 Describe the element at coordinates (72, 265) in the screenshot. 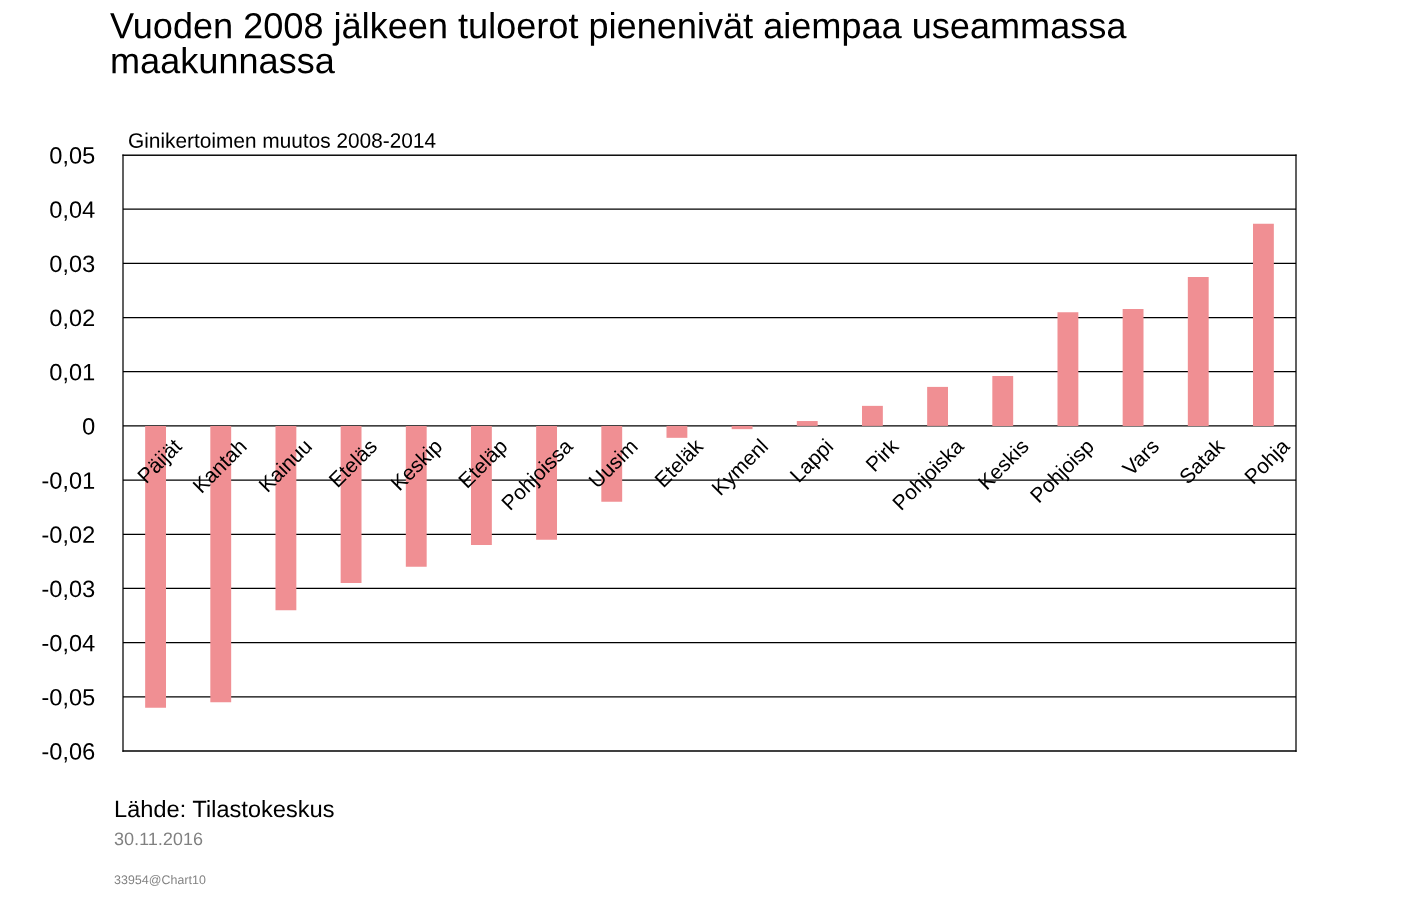

I see `y-tick-label: 0,03` at that location.